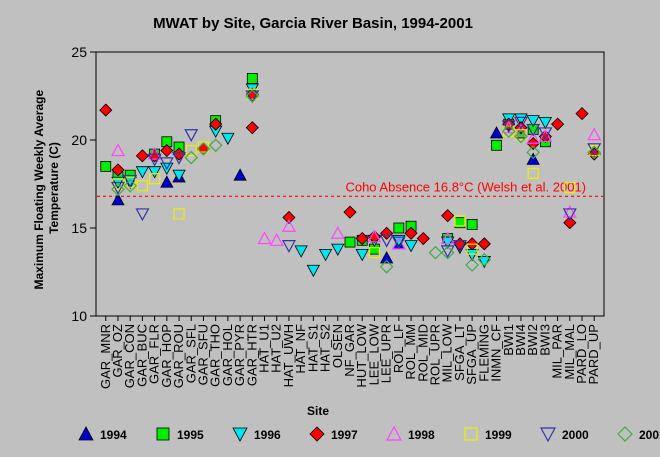 This screenshot has height=457, width=660. I want to click on x-tick-label: LEE_UPR, so click(386, 353).